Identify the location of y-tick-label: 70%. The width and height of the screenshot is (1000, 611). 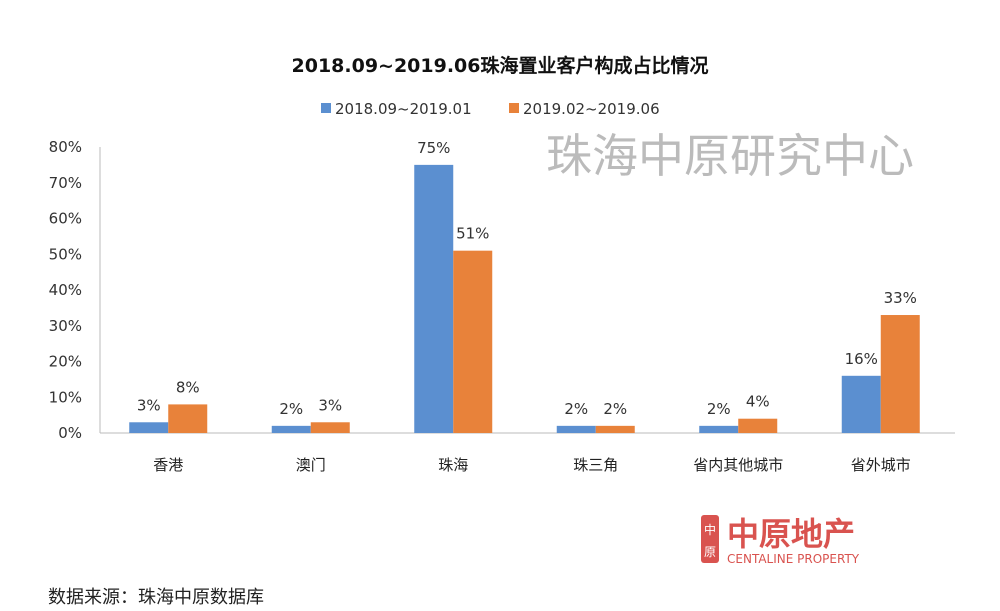
(65, 183).